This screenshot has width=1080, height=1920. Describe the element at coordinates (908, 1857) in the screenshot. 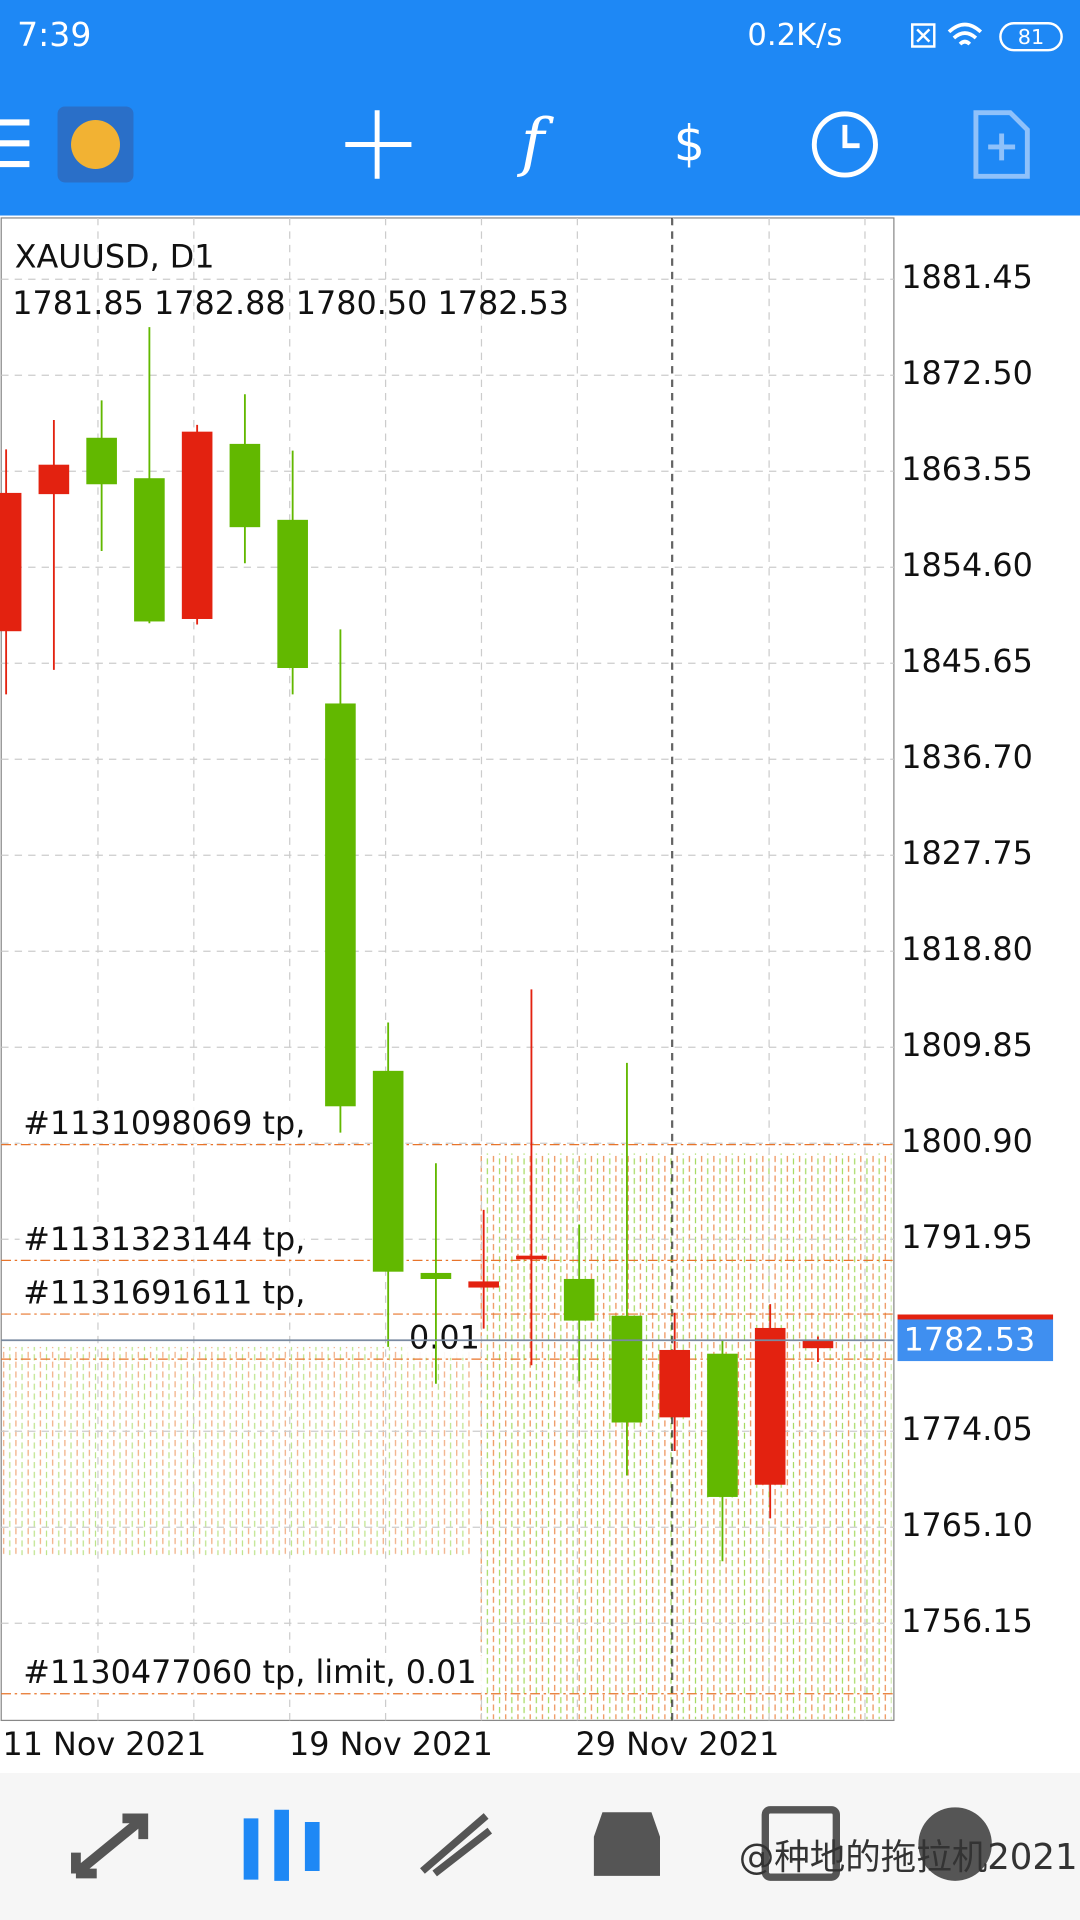

I see `watermark: @种地的拖拉机2021` at that location.